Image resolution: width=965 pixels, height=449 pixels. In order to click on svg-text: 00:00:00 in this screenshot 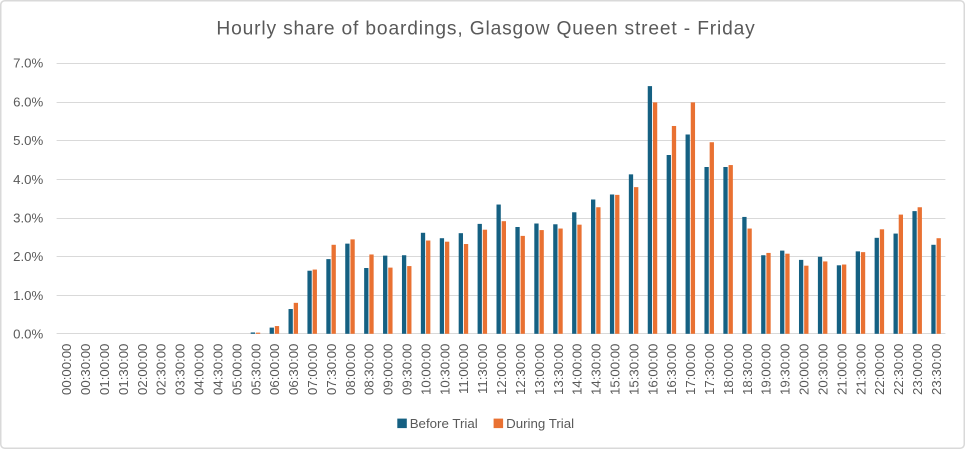, I will do `click(66, 369)`.